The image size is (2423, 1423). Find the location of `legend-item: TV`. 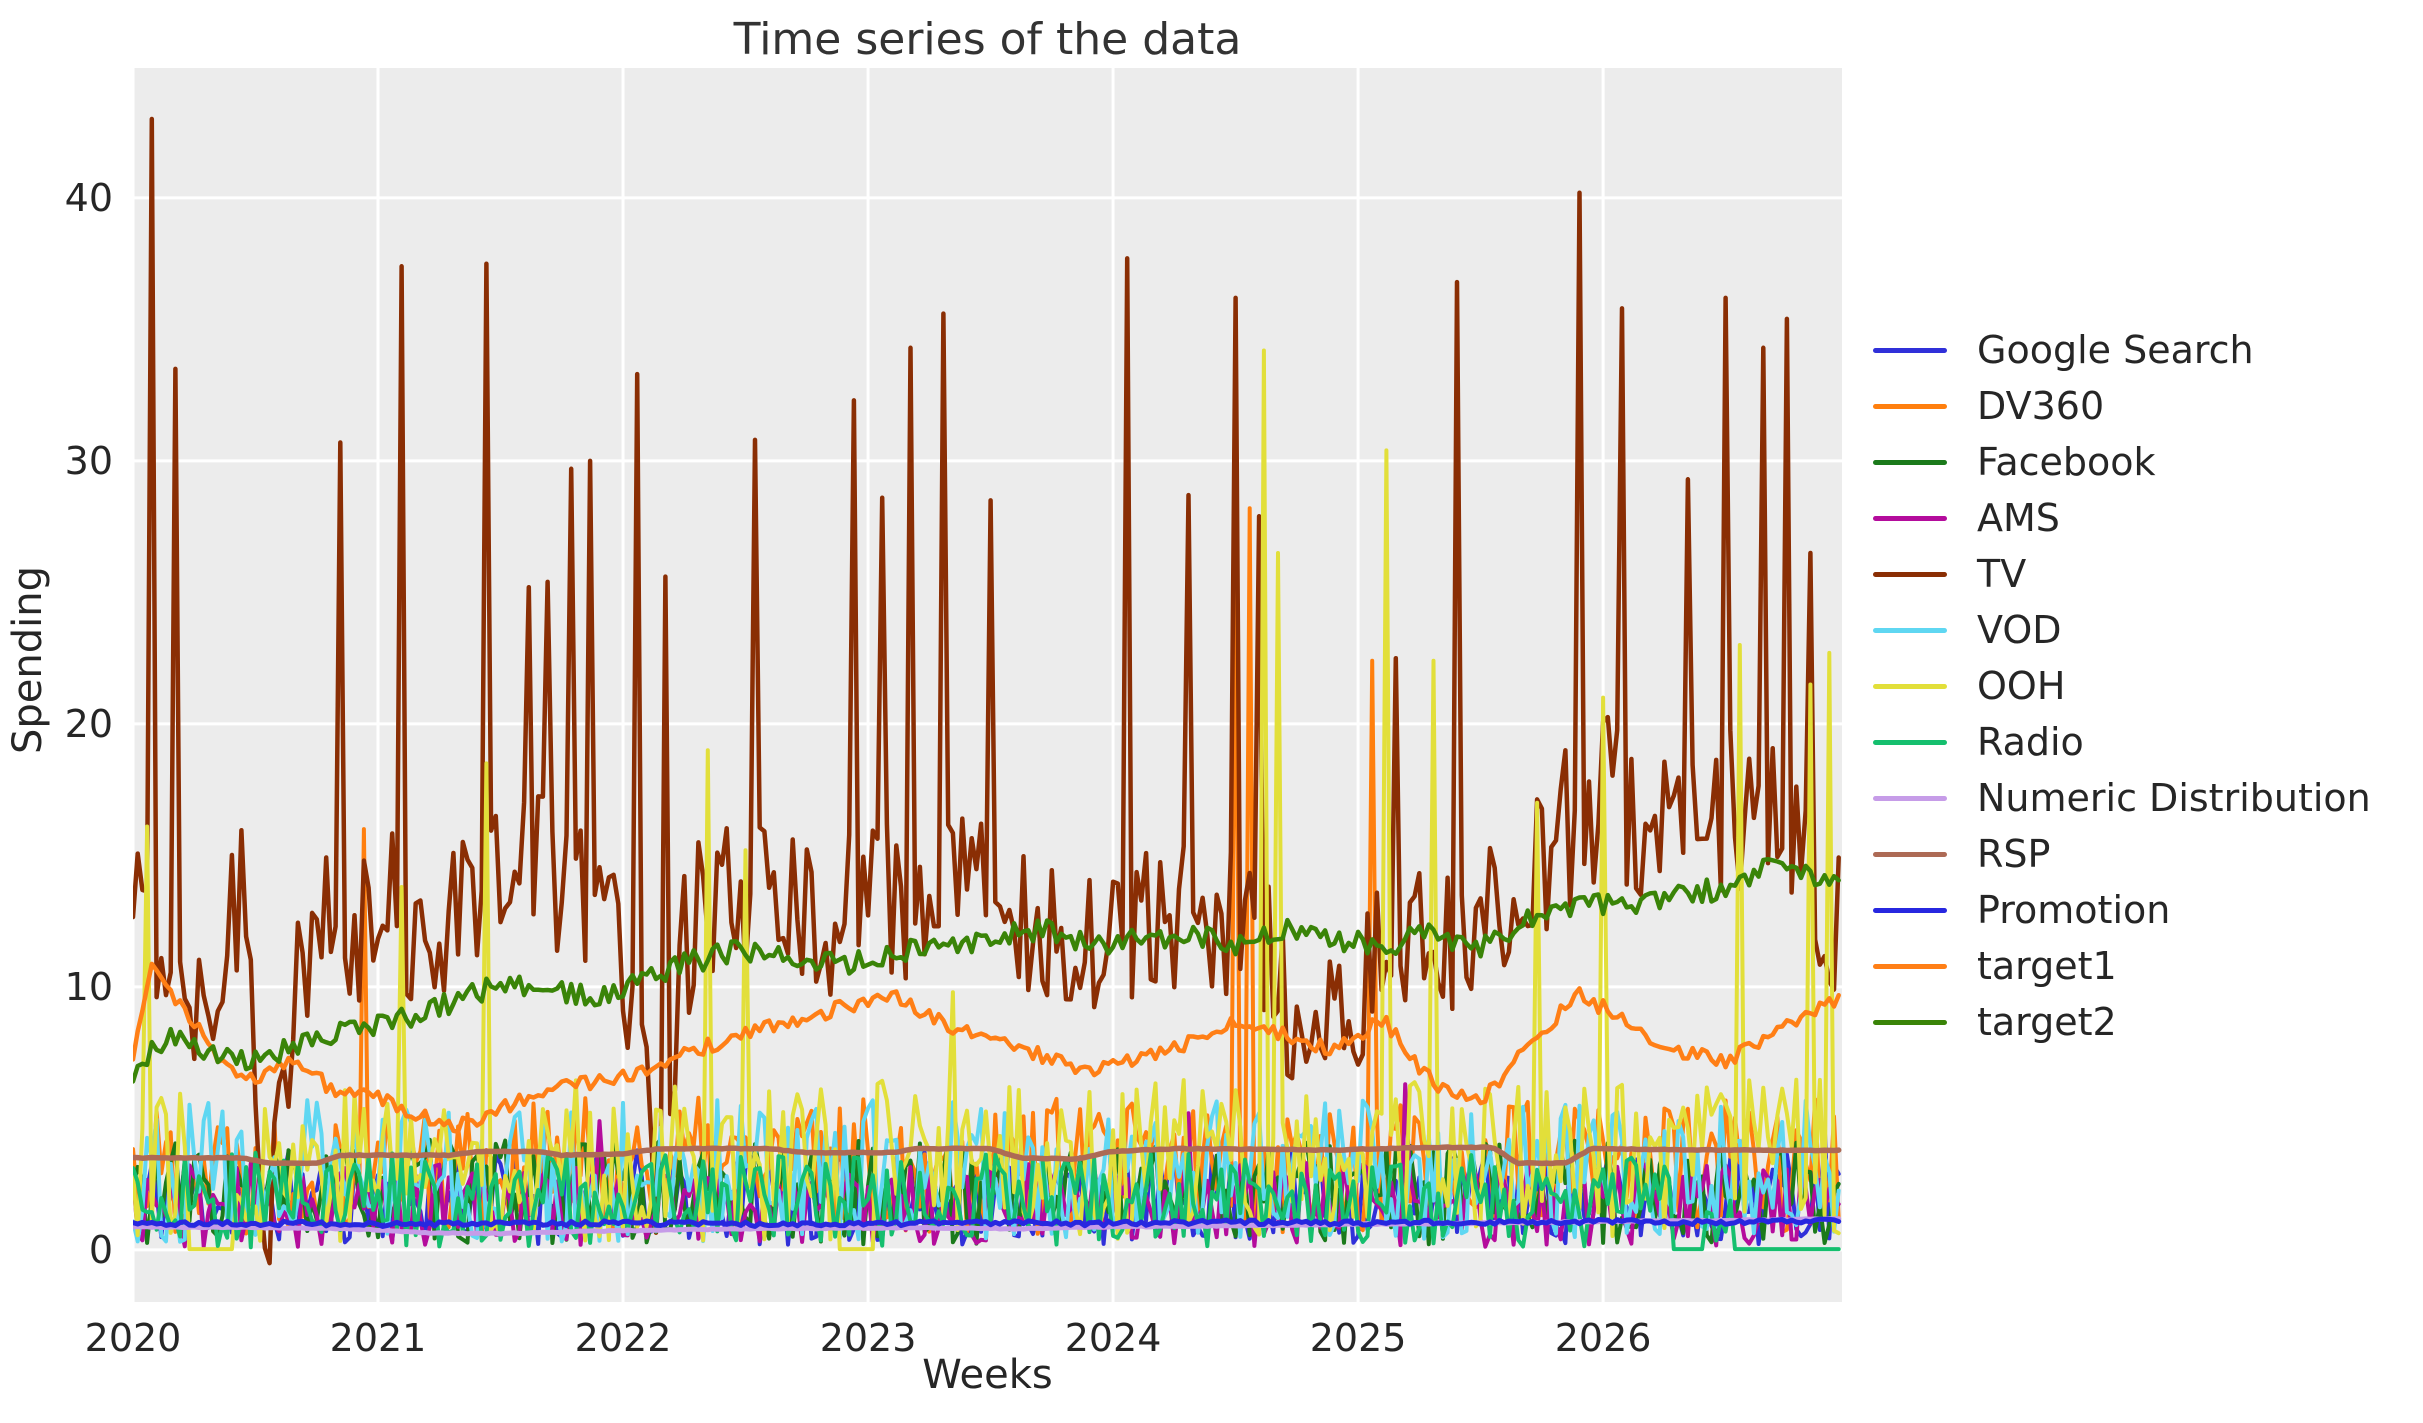

legend-item: TV is located at coordinates (2122, 574).